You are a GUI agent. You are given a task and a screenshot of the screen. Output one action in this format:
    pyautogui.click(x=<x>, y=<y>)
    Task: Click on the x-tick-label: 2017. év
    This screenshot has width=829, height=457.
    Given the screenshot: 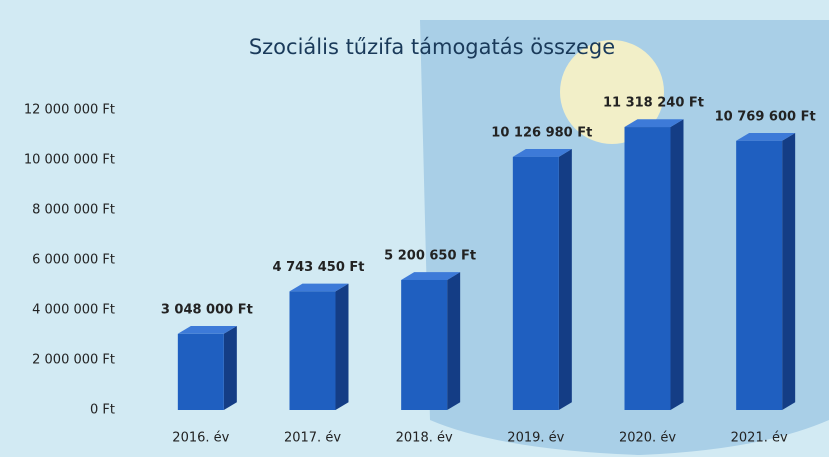 What is the action you would take?
    pyautogui.click(x=312, y=438)
    